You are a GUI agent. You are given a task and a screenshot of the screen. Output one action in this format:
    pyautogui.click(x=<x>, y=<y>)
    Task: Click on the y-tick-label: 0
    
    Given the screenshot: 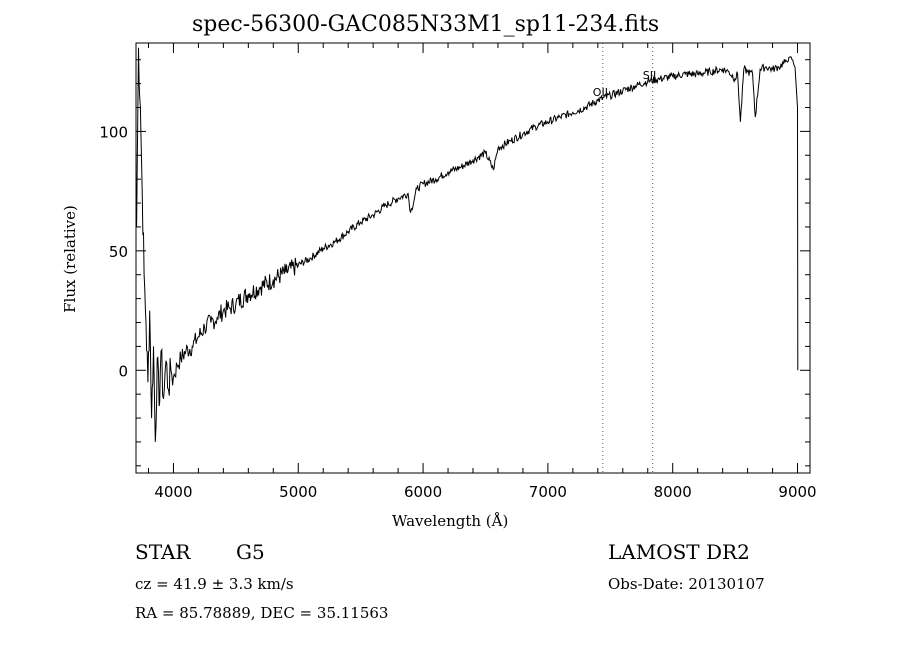 What is the action you would take?
    pyautogui.click(x=123, y=371)
    